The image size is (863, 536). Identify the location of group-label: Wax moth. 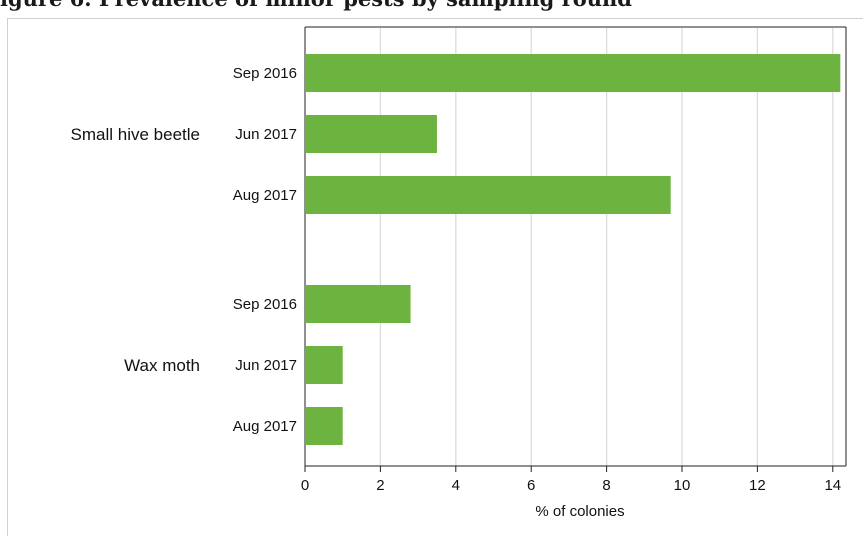
(162, 365).